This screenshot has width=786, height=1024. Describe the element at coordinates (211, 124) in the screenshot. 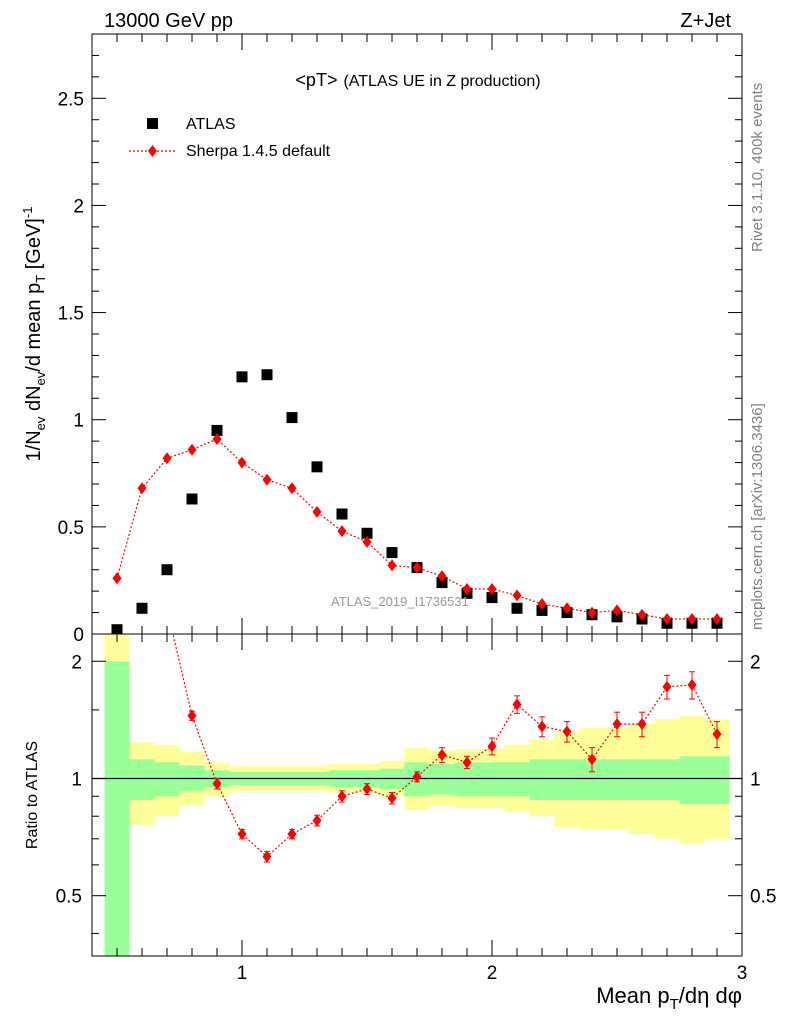

I see `legend-atlas-label: ATLAS` at that location.